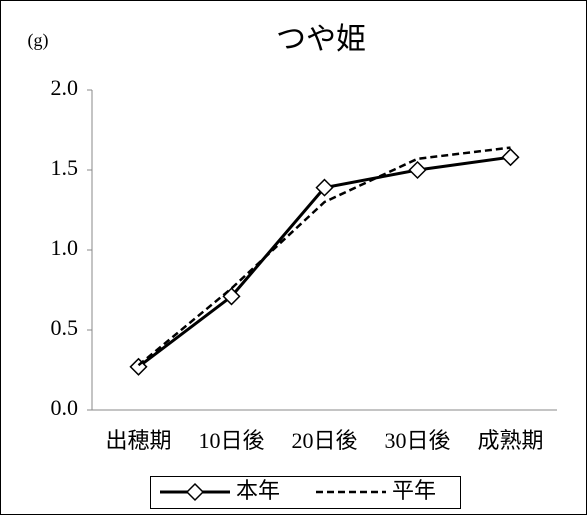  Describe the element at coordinates (65, 87) in the screenshot. I see `y-tick-label: 2.0` at that location.